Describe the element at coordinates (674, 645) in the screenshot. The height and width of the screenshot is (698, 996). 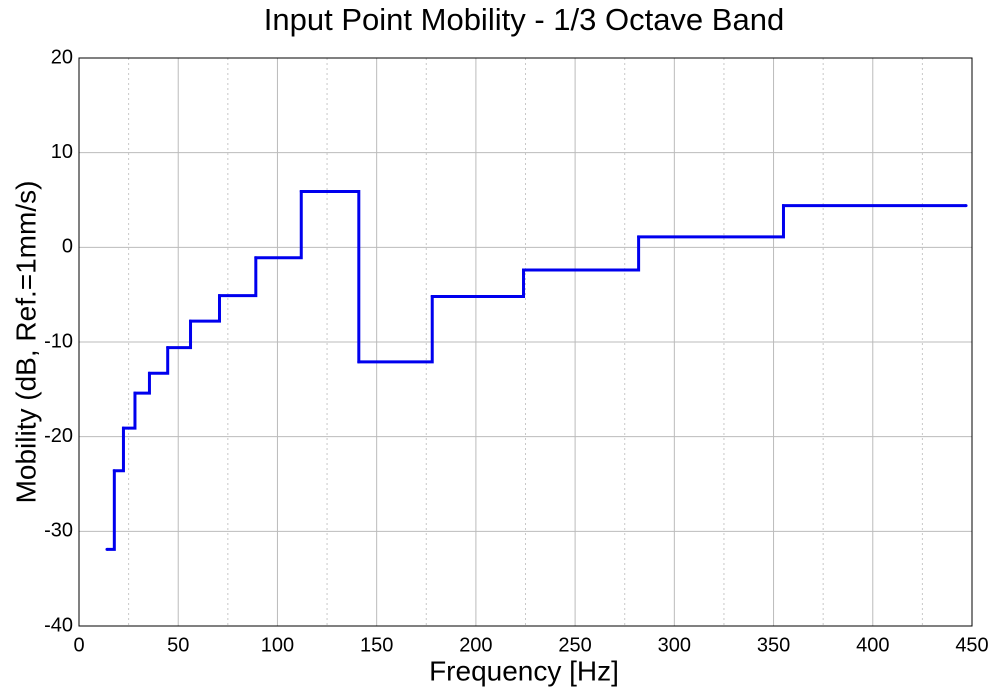
I see `x-tick-label: 300` at that location.